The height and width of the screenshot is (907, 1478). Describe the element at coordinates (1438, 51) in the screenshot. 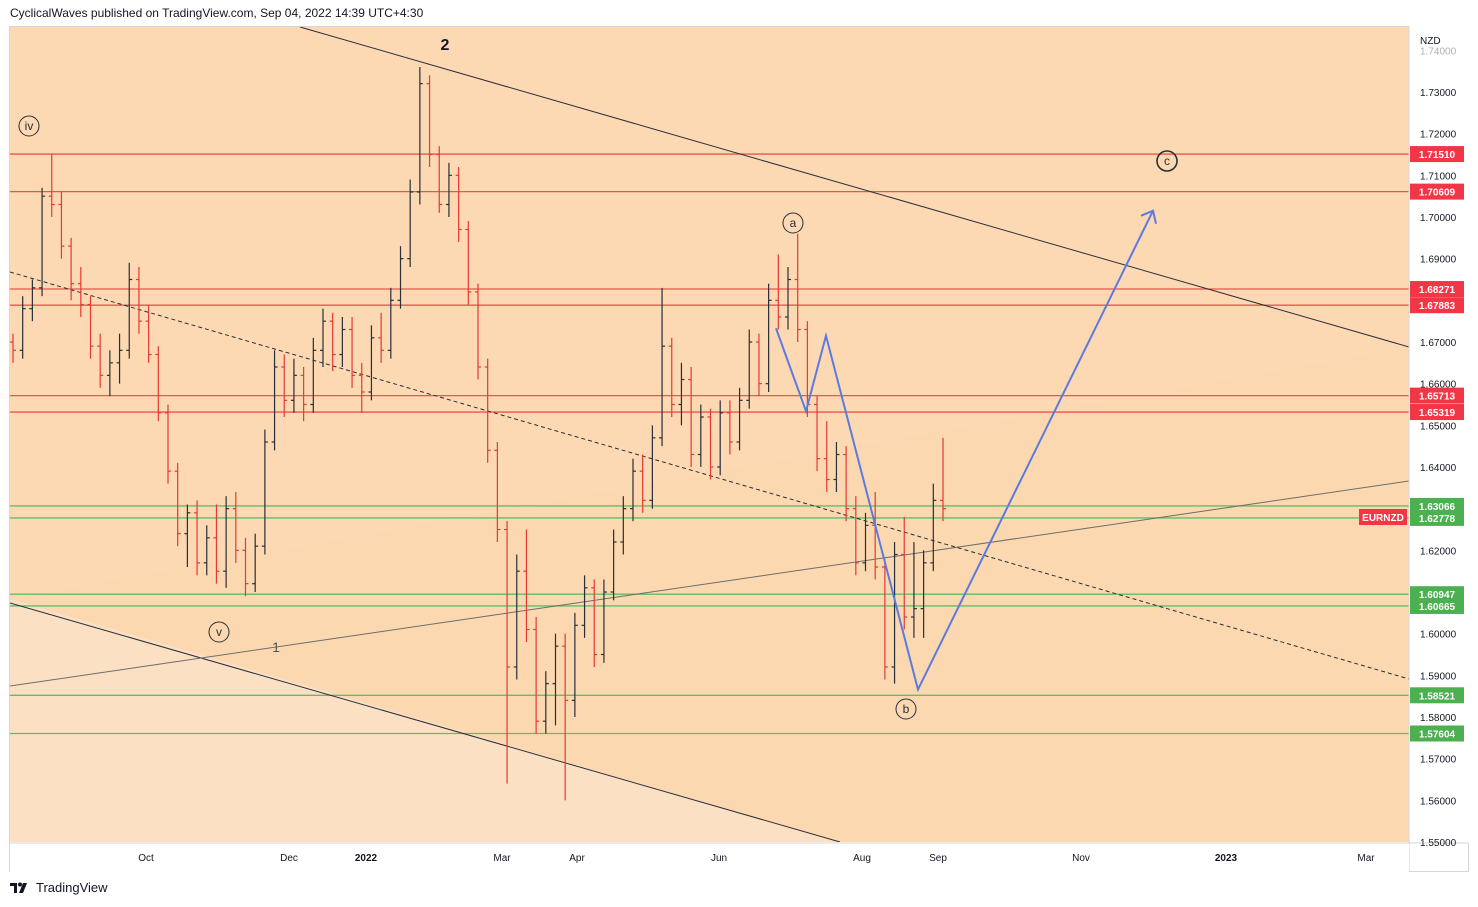

I see `y-tick-label: 1.74000` at that location.